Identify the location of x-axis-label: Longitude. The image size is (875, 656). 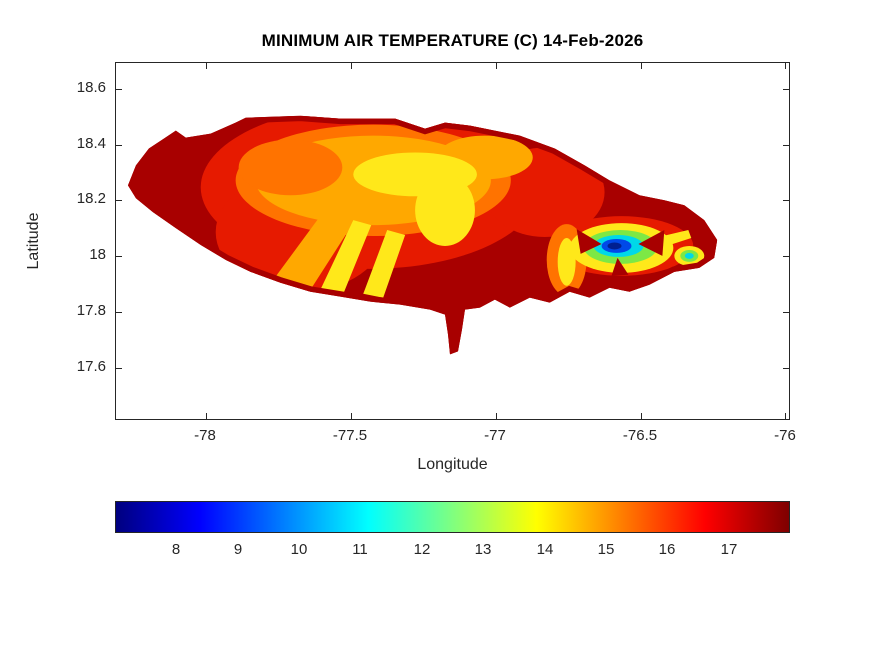
(452, 464).